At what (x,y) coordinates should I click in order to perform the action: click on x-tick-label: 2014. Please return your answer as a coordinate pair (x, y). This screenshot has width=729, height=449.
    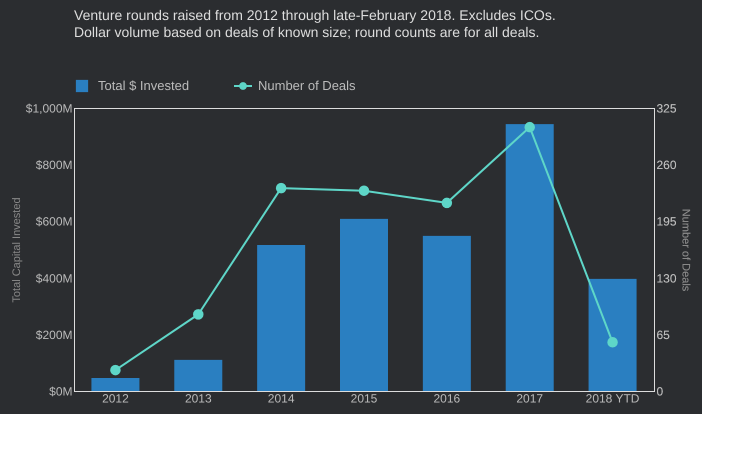
    Looking at the image, I should click on (281, 399).